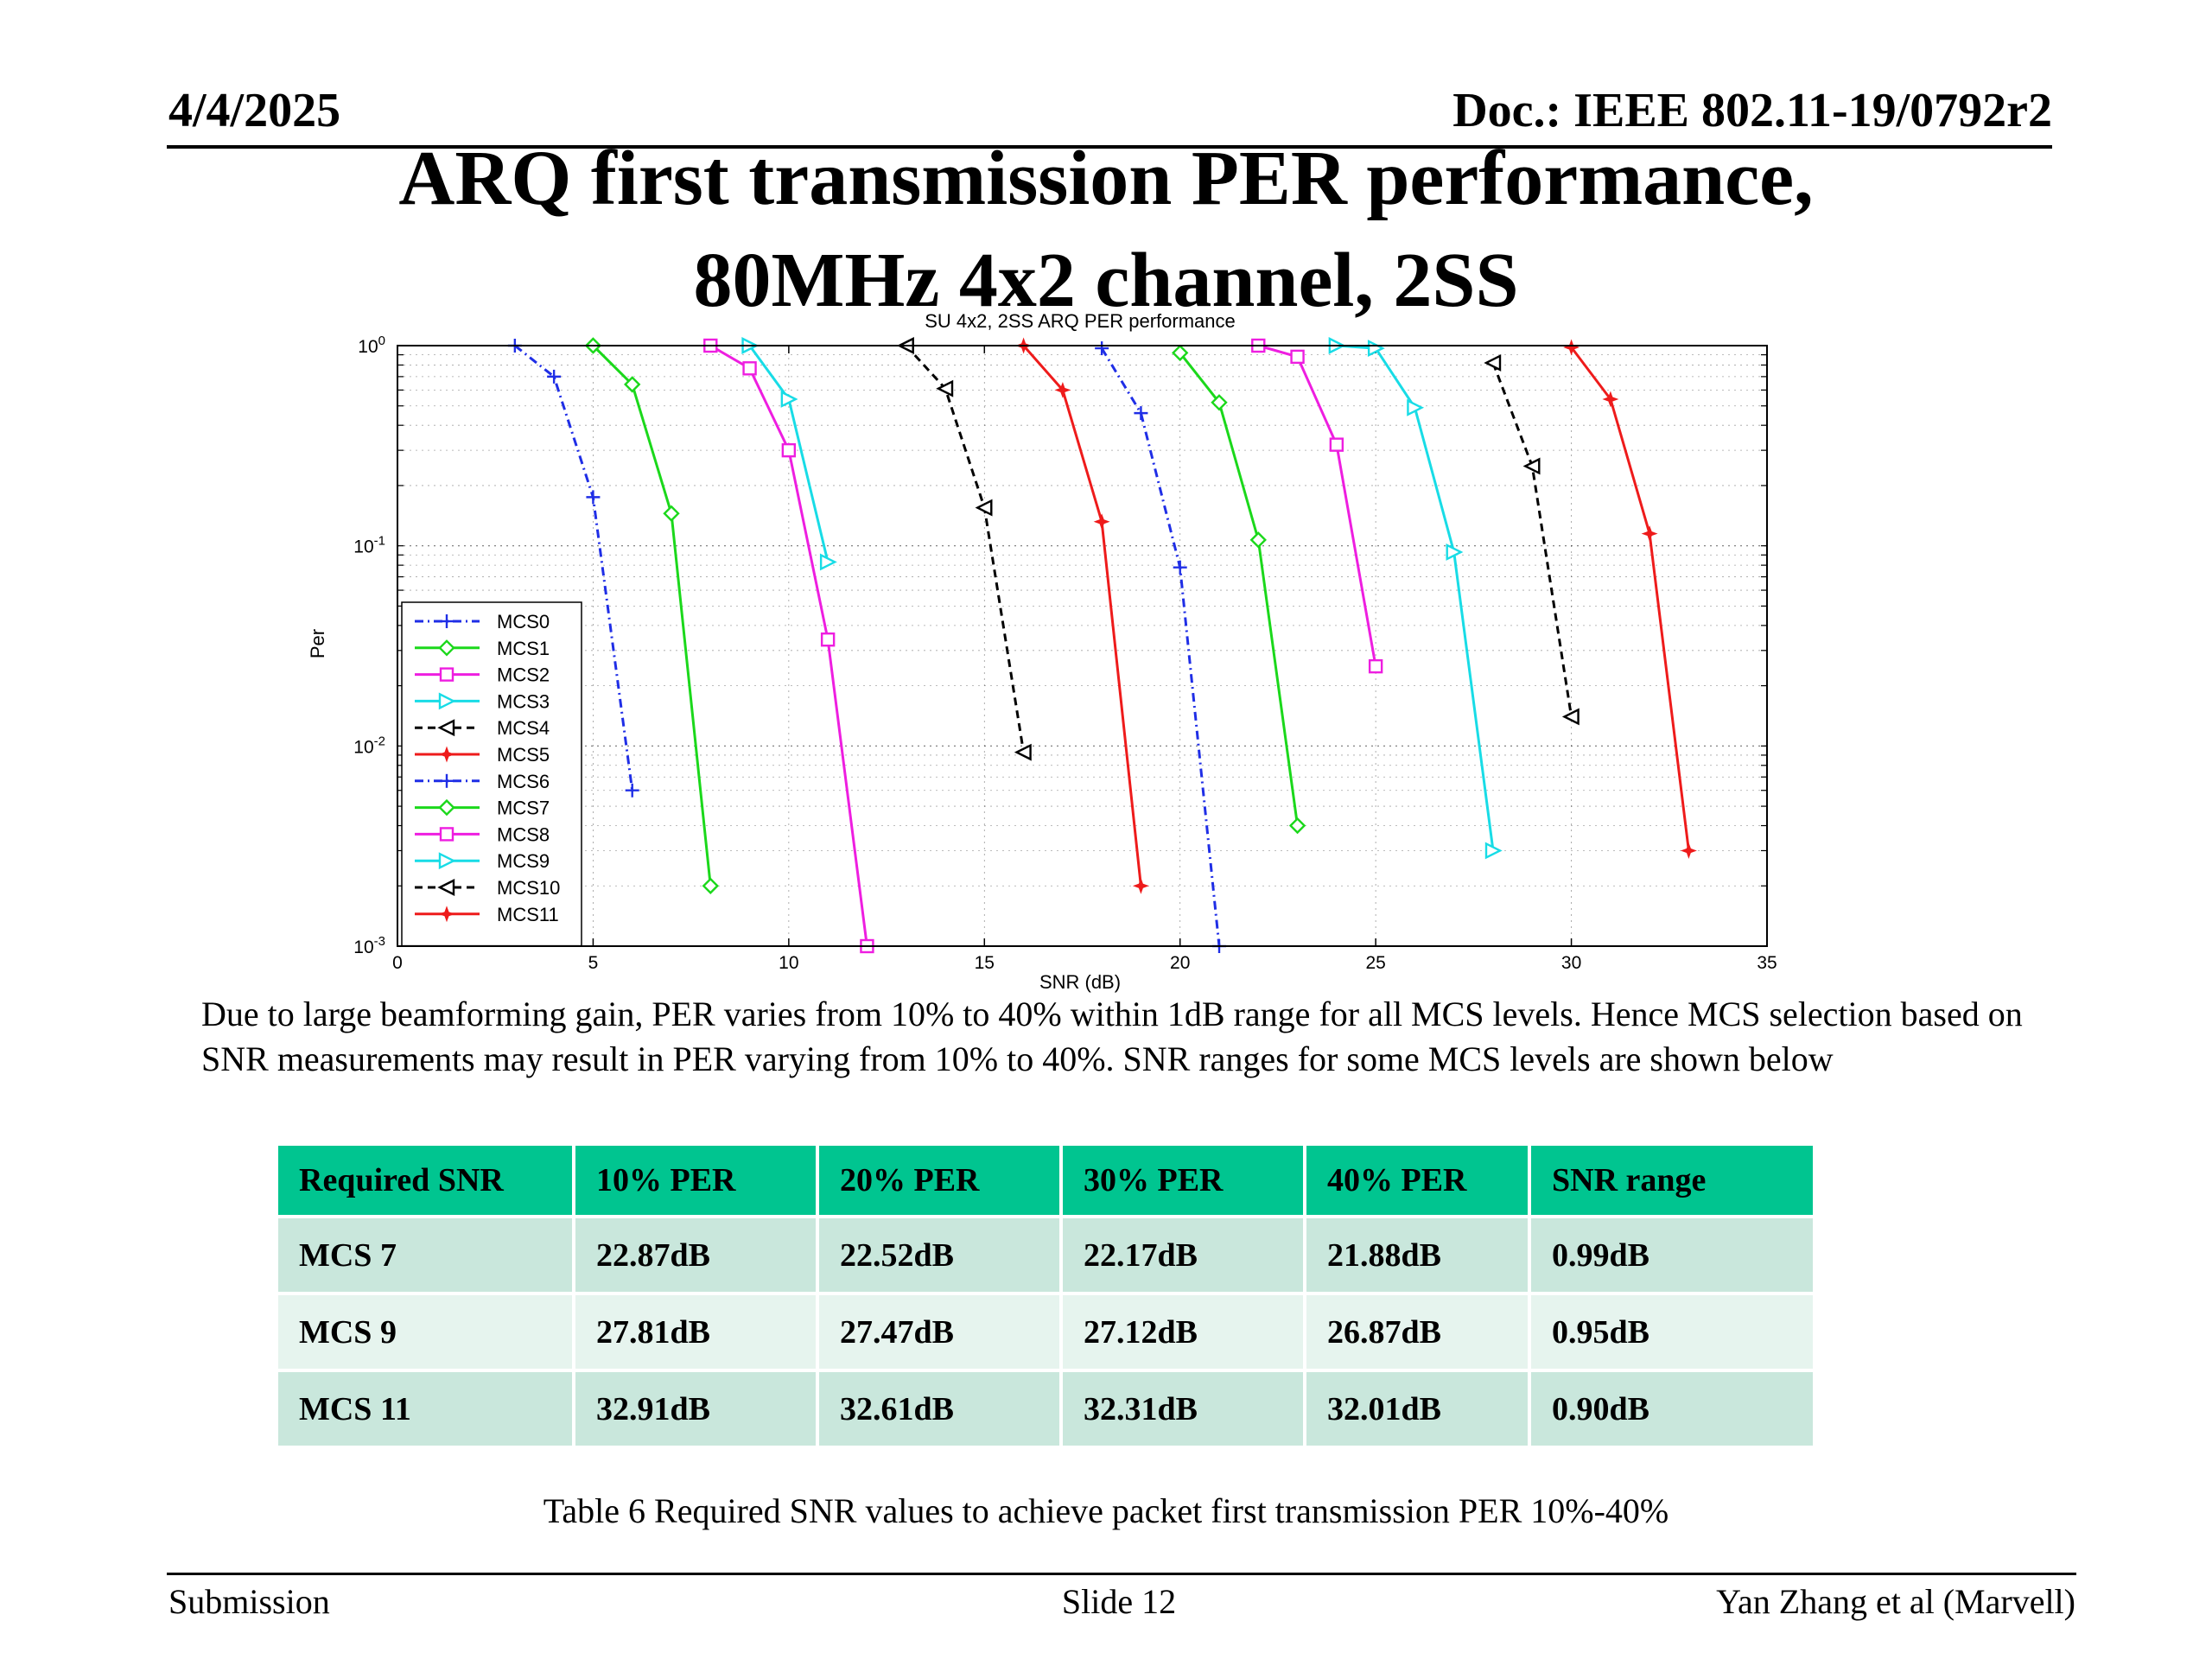 Image resolution: width=2212 pixels, height=1659 pixels. Describe the element at coordinates (523, 701) in the screenshot. I see `legend-label: MCS3` at that location.